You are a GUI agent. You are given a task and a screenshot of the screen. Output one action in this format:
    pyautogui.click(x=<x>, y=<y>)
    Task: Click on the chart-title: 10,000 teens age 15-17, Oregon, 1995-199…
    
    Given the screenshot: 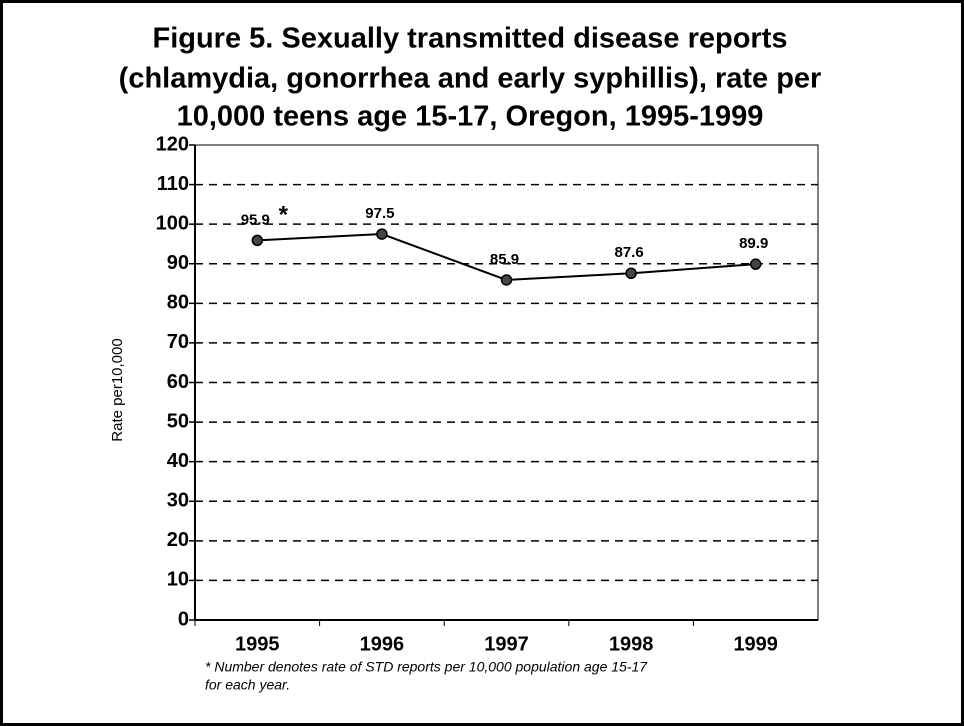 What is the action you would take?
    pyautogui.click(x=470, y=117)
    